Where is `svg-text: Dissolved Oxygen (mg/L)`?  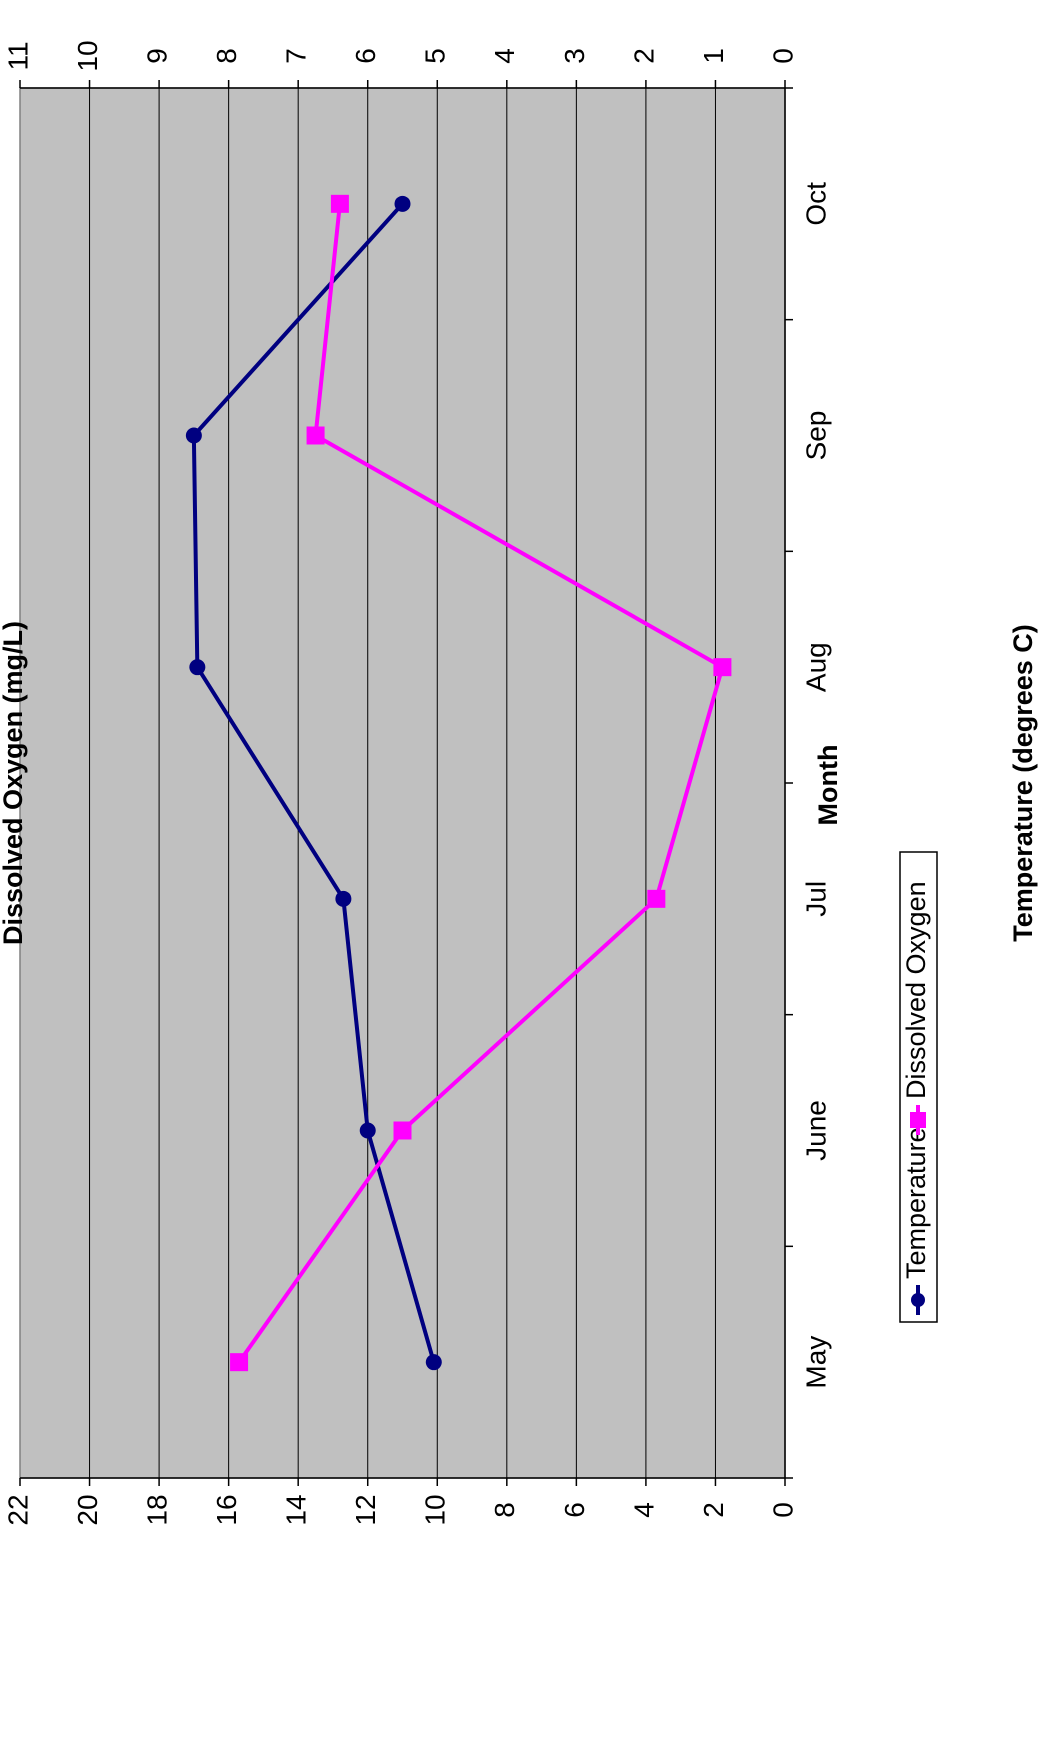
svg-text: Dissolved Oxygen (mg/L) is located at coordinates (14, 783).